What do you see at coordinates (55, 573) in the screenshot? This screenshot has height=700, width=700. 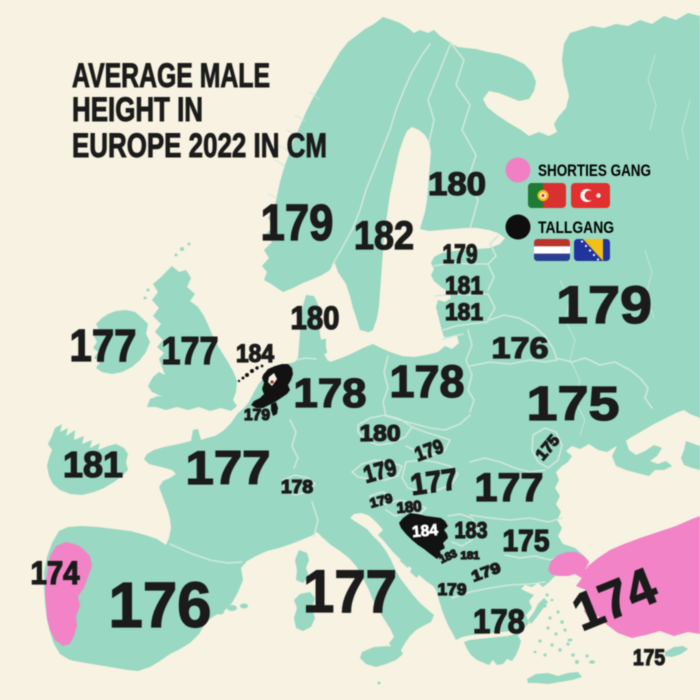 I see `svg-text: 174` at bounding box center [55, 573].